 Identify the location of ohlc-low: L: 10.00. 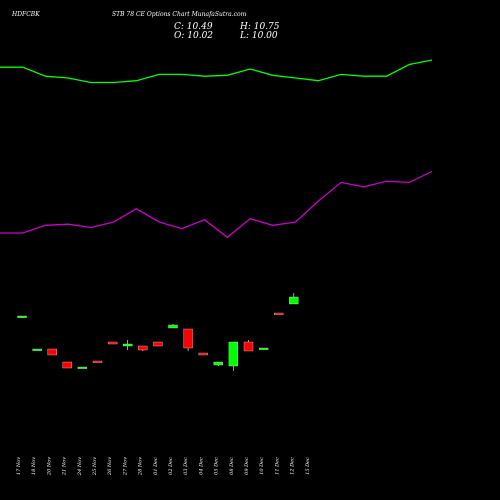
(259, 36).